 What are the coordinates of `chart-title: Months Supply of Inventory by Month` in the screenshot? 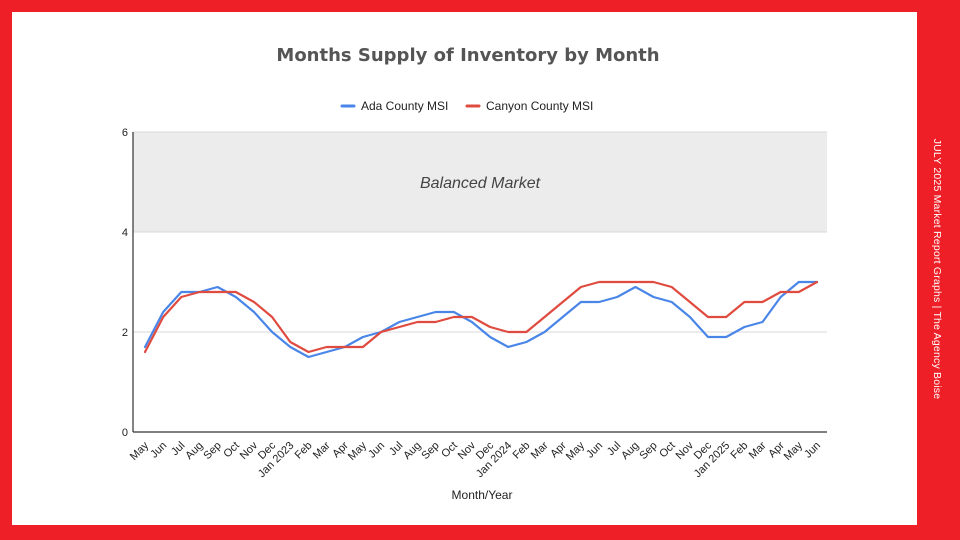 It's located at (467, 55).